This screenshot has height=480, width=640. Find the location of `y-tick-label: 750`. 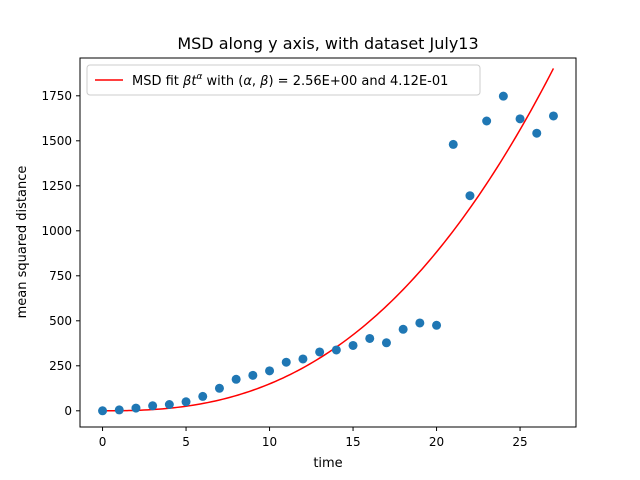

y-tick-label: 750 is located at coordinates (60, 276).